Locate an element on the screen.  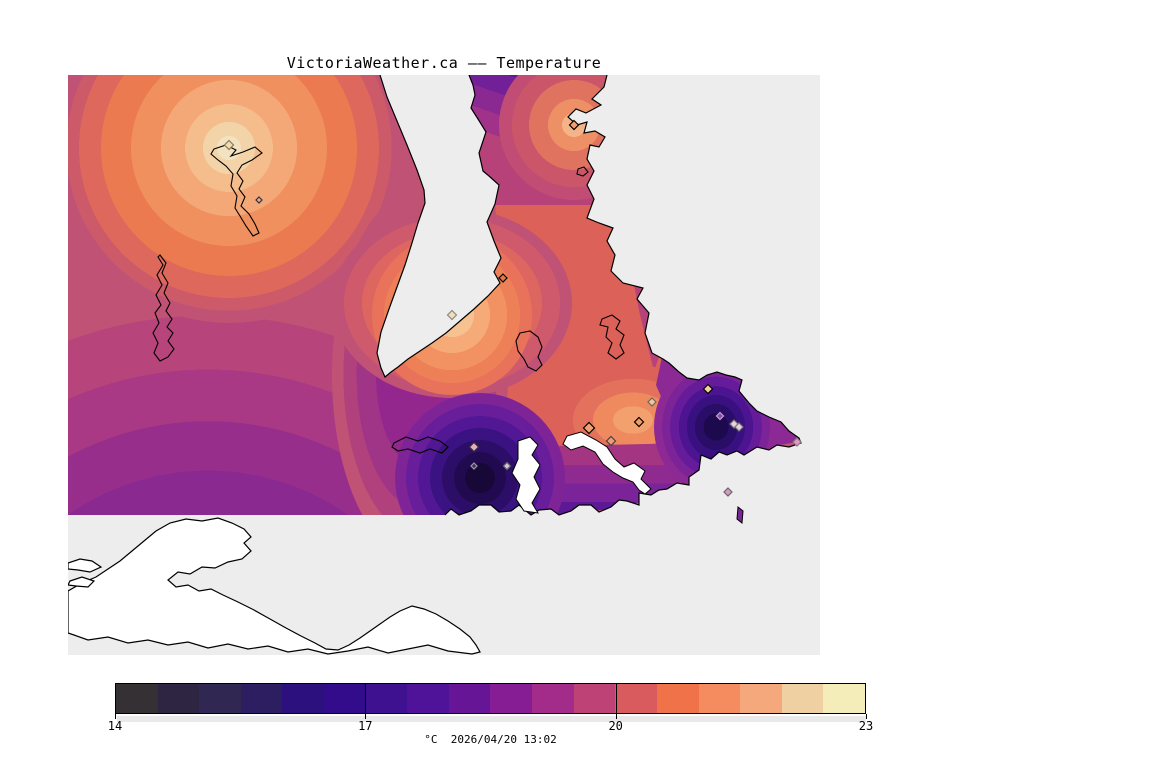
no-data-land is located at coordinates (274, 586).